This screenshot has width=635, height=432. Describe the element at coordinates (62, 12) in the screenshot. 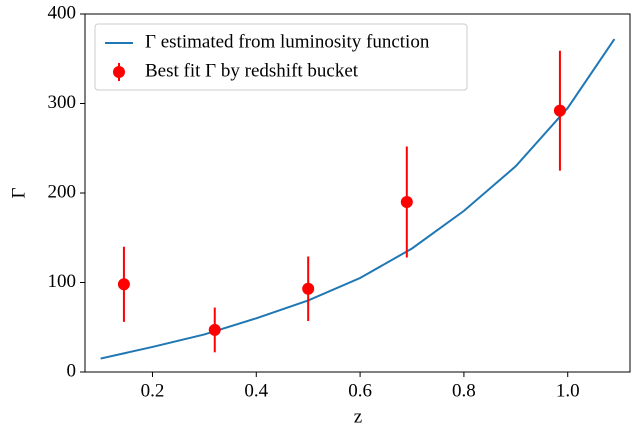

I see `y-tick-label: 400` at that location.